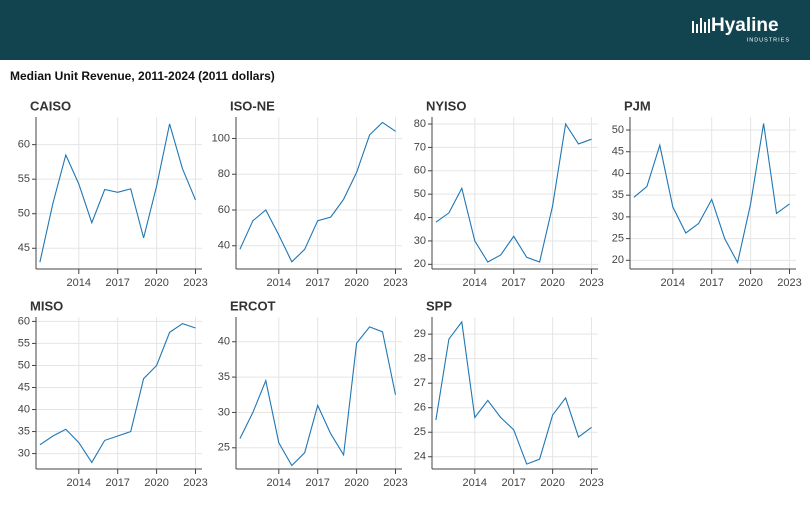 Image resolution: width=810 pixels, height=511 pixels. I want to click on chart-title: ERCOT, so click(253, 305).